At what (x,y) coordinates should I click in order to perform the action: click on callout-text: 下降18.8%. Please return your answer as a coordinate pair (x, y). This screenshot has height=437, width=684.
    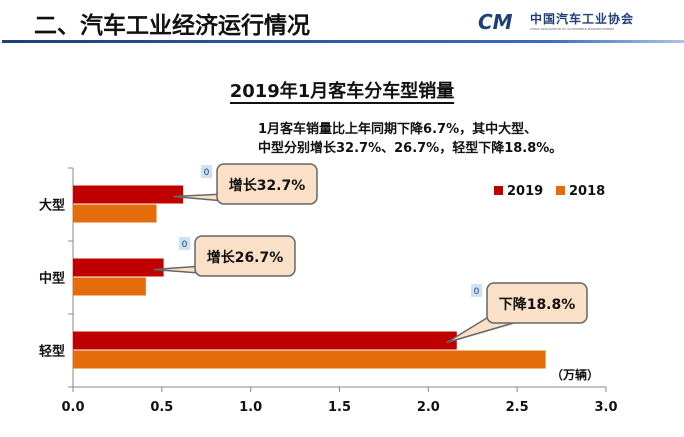
    Looking at the image, I should click on (537, 304).